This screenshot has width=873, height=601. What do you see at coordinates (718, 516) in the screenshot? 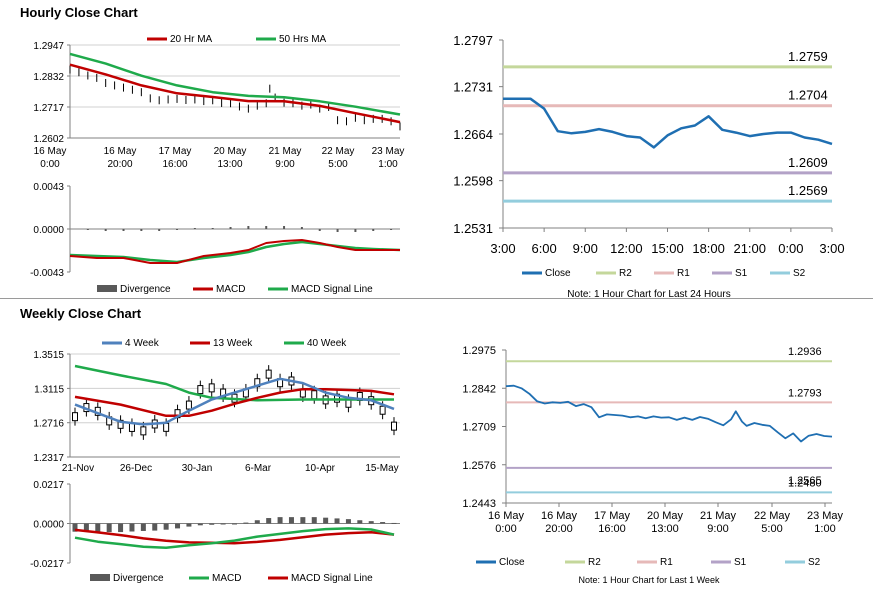
I see `weekly-levels-x-tick-label: 21 May` at bounding box center [718, 516].